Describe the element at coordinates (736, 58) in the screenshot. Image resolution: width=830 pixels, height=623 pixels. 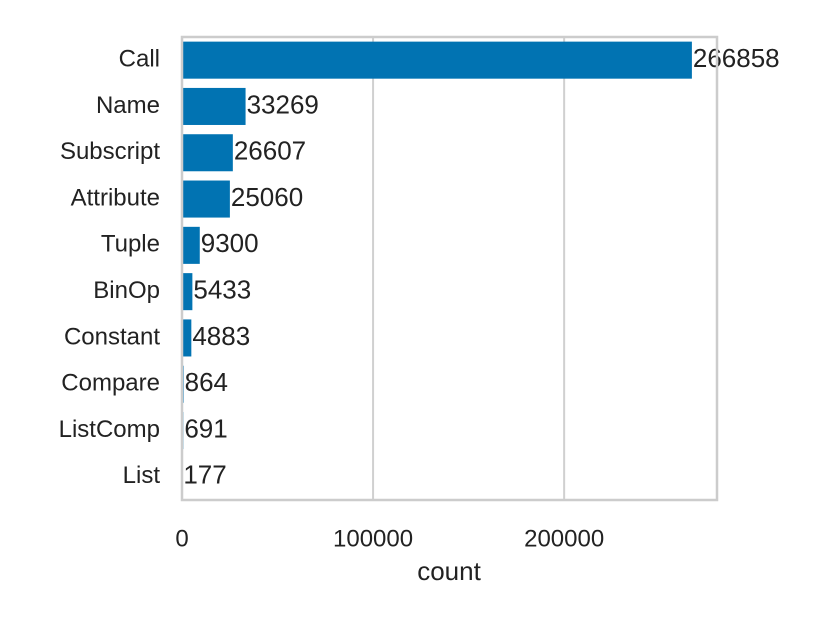
I see `data-label: 266858` at that location.